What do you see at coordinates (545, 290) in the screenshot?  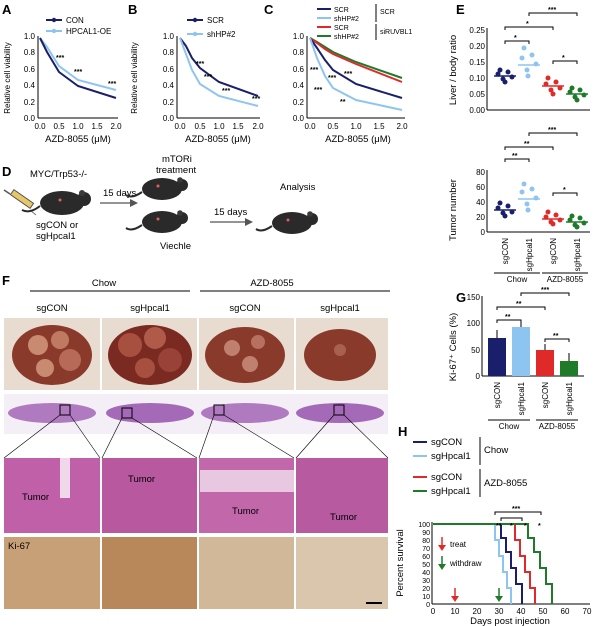 I see `g-sig: ***` at bounding box center [545, 290].